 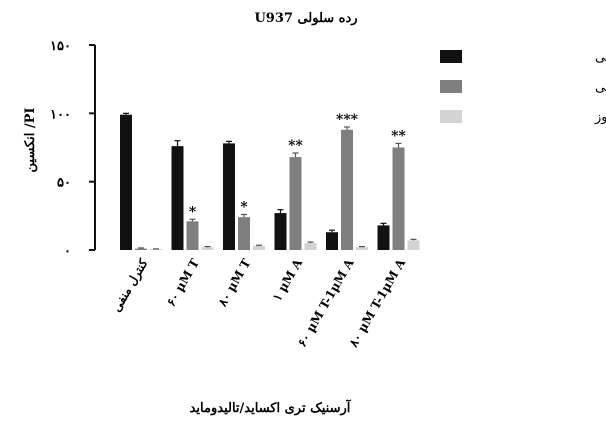 I want to click on category-label: ۸۰ μM T-1μM A, so click(x=377, y=303).